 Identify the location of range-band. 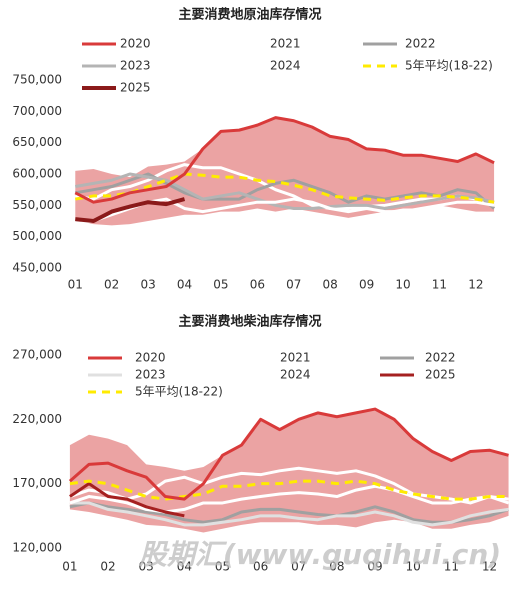
(285, 171).